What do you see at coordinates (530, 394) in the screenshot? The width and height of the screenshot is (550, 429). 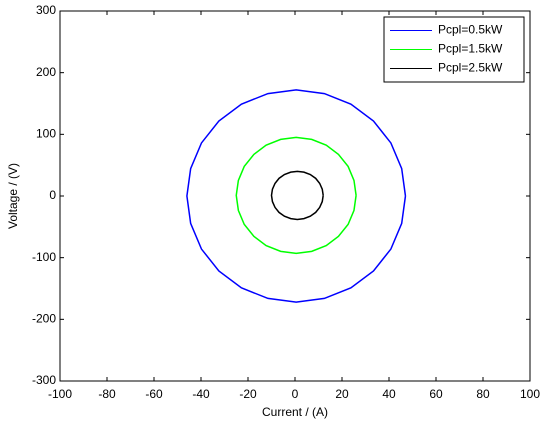 I see `x-tick-label: 100` at bounding box center [530, 394].